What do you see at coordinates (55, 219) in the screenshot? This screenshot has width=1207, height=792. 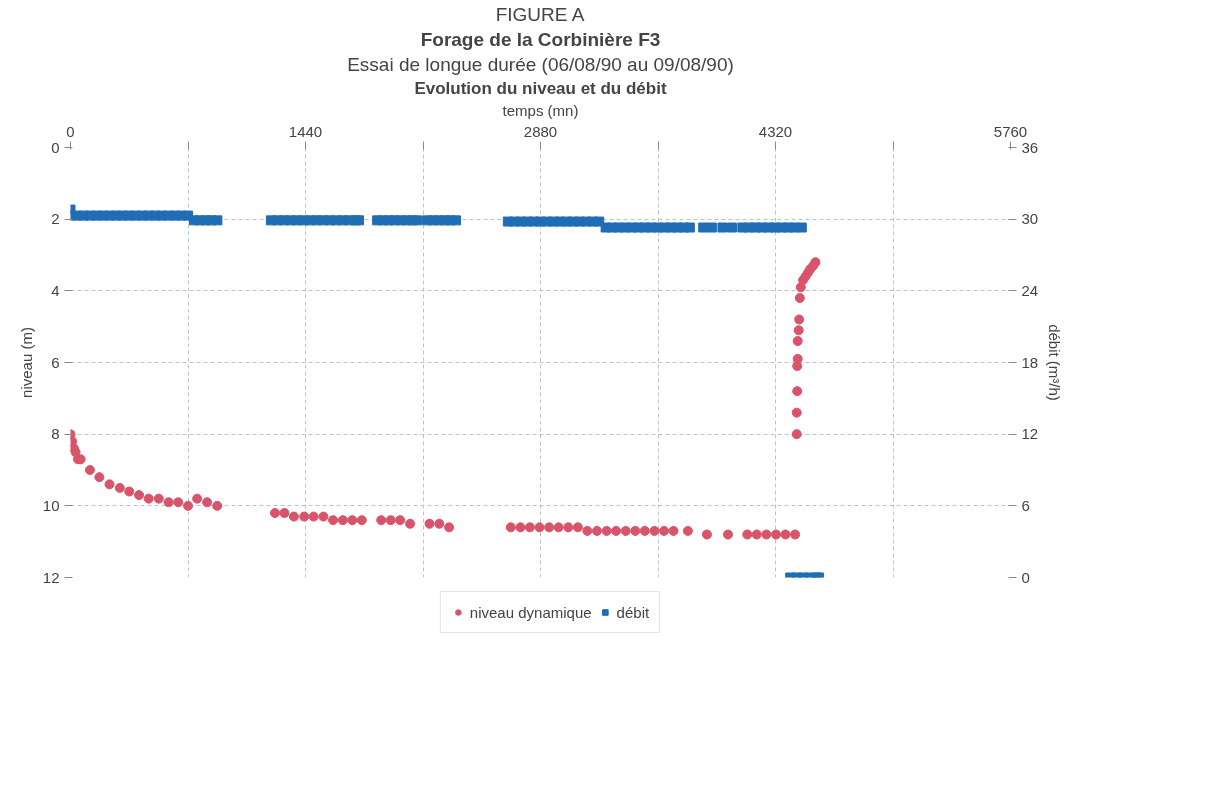 I see `y-tick-label: 2` at bounding box center [55, 219].